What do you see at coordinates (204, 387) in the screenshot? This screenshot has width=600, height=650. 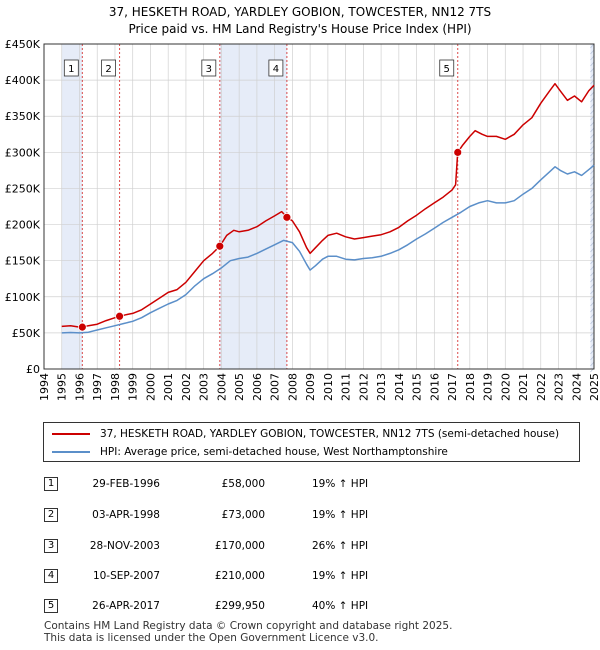 I see `x-tick-label: 2003` at bounding box center [204, 387].